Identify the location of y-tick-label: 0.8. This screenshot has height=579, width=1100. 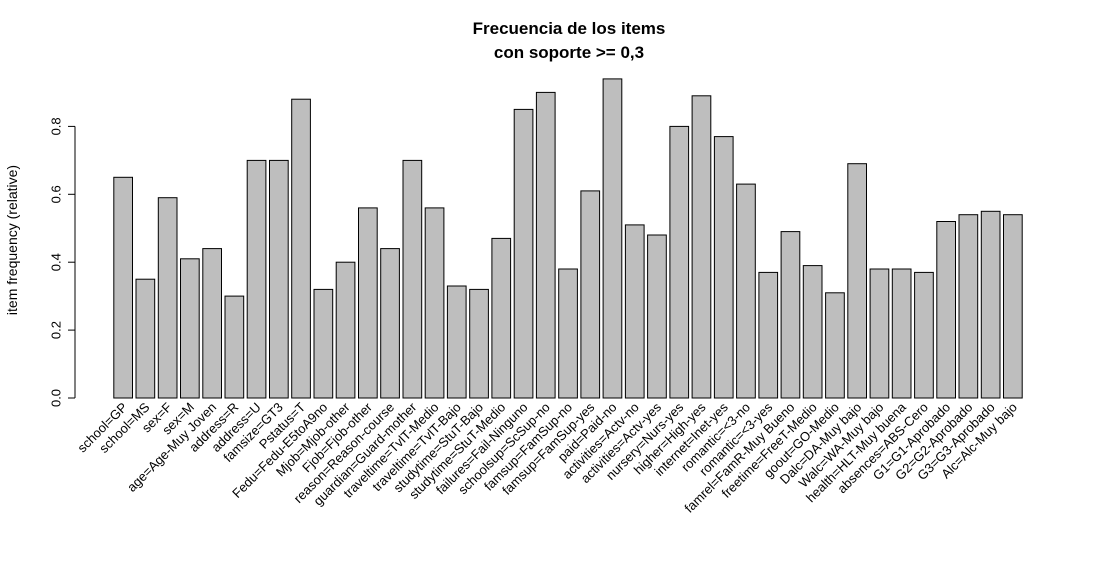
(56, 126).